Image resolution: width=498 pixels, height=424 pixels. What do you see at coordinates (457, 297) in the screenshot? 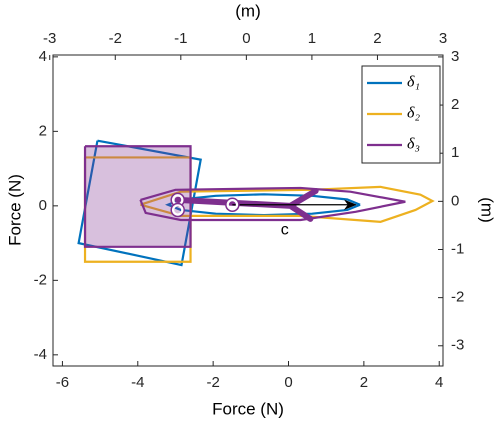
I see `y2-tick-label: -2` at bounding box center [457, 297].